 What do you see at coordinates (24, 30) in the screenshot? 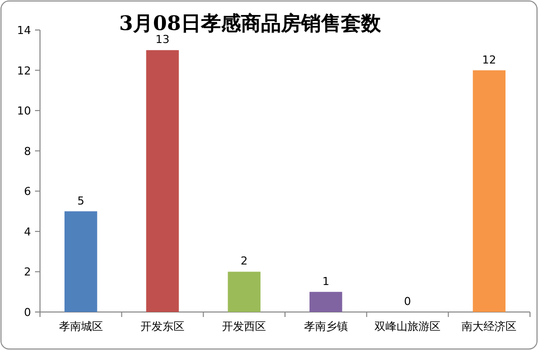
I see `y-tick-label: 14` at bounding box center [24, 30].